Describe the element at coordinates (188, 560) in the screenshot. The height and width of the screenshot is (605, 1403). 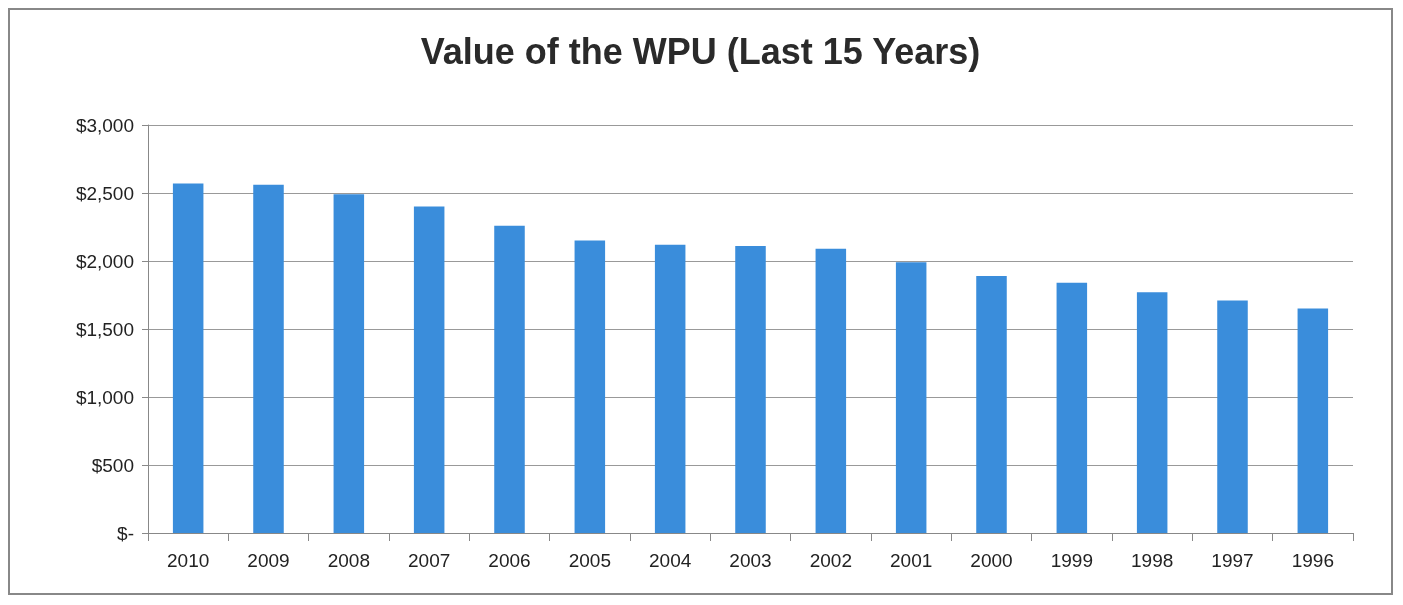
I see `x-tick-label: 2010` at that location.